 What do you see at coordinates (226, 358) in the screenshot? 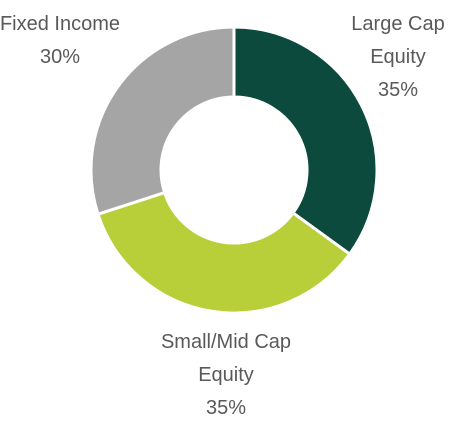
I see `category-label: Small/Mid Cap Equity` at bounding box center [226, 358].